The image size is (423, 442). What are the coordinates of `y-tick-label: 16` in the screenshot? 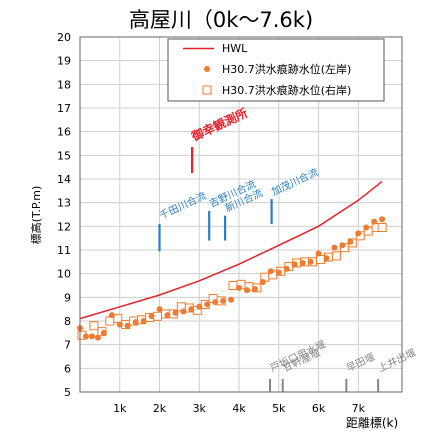 It's located at (64, 132).